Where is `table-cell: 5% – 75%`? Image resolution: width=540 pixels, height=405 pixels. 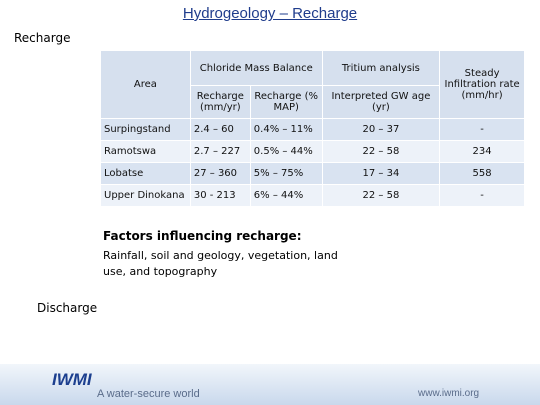 table-cell: 5% – 75% is located at coordinates (286, 173).